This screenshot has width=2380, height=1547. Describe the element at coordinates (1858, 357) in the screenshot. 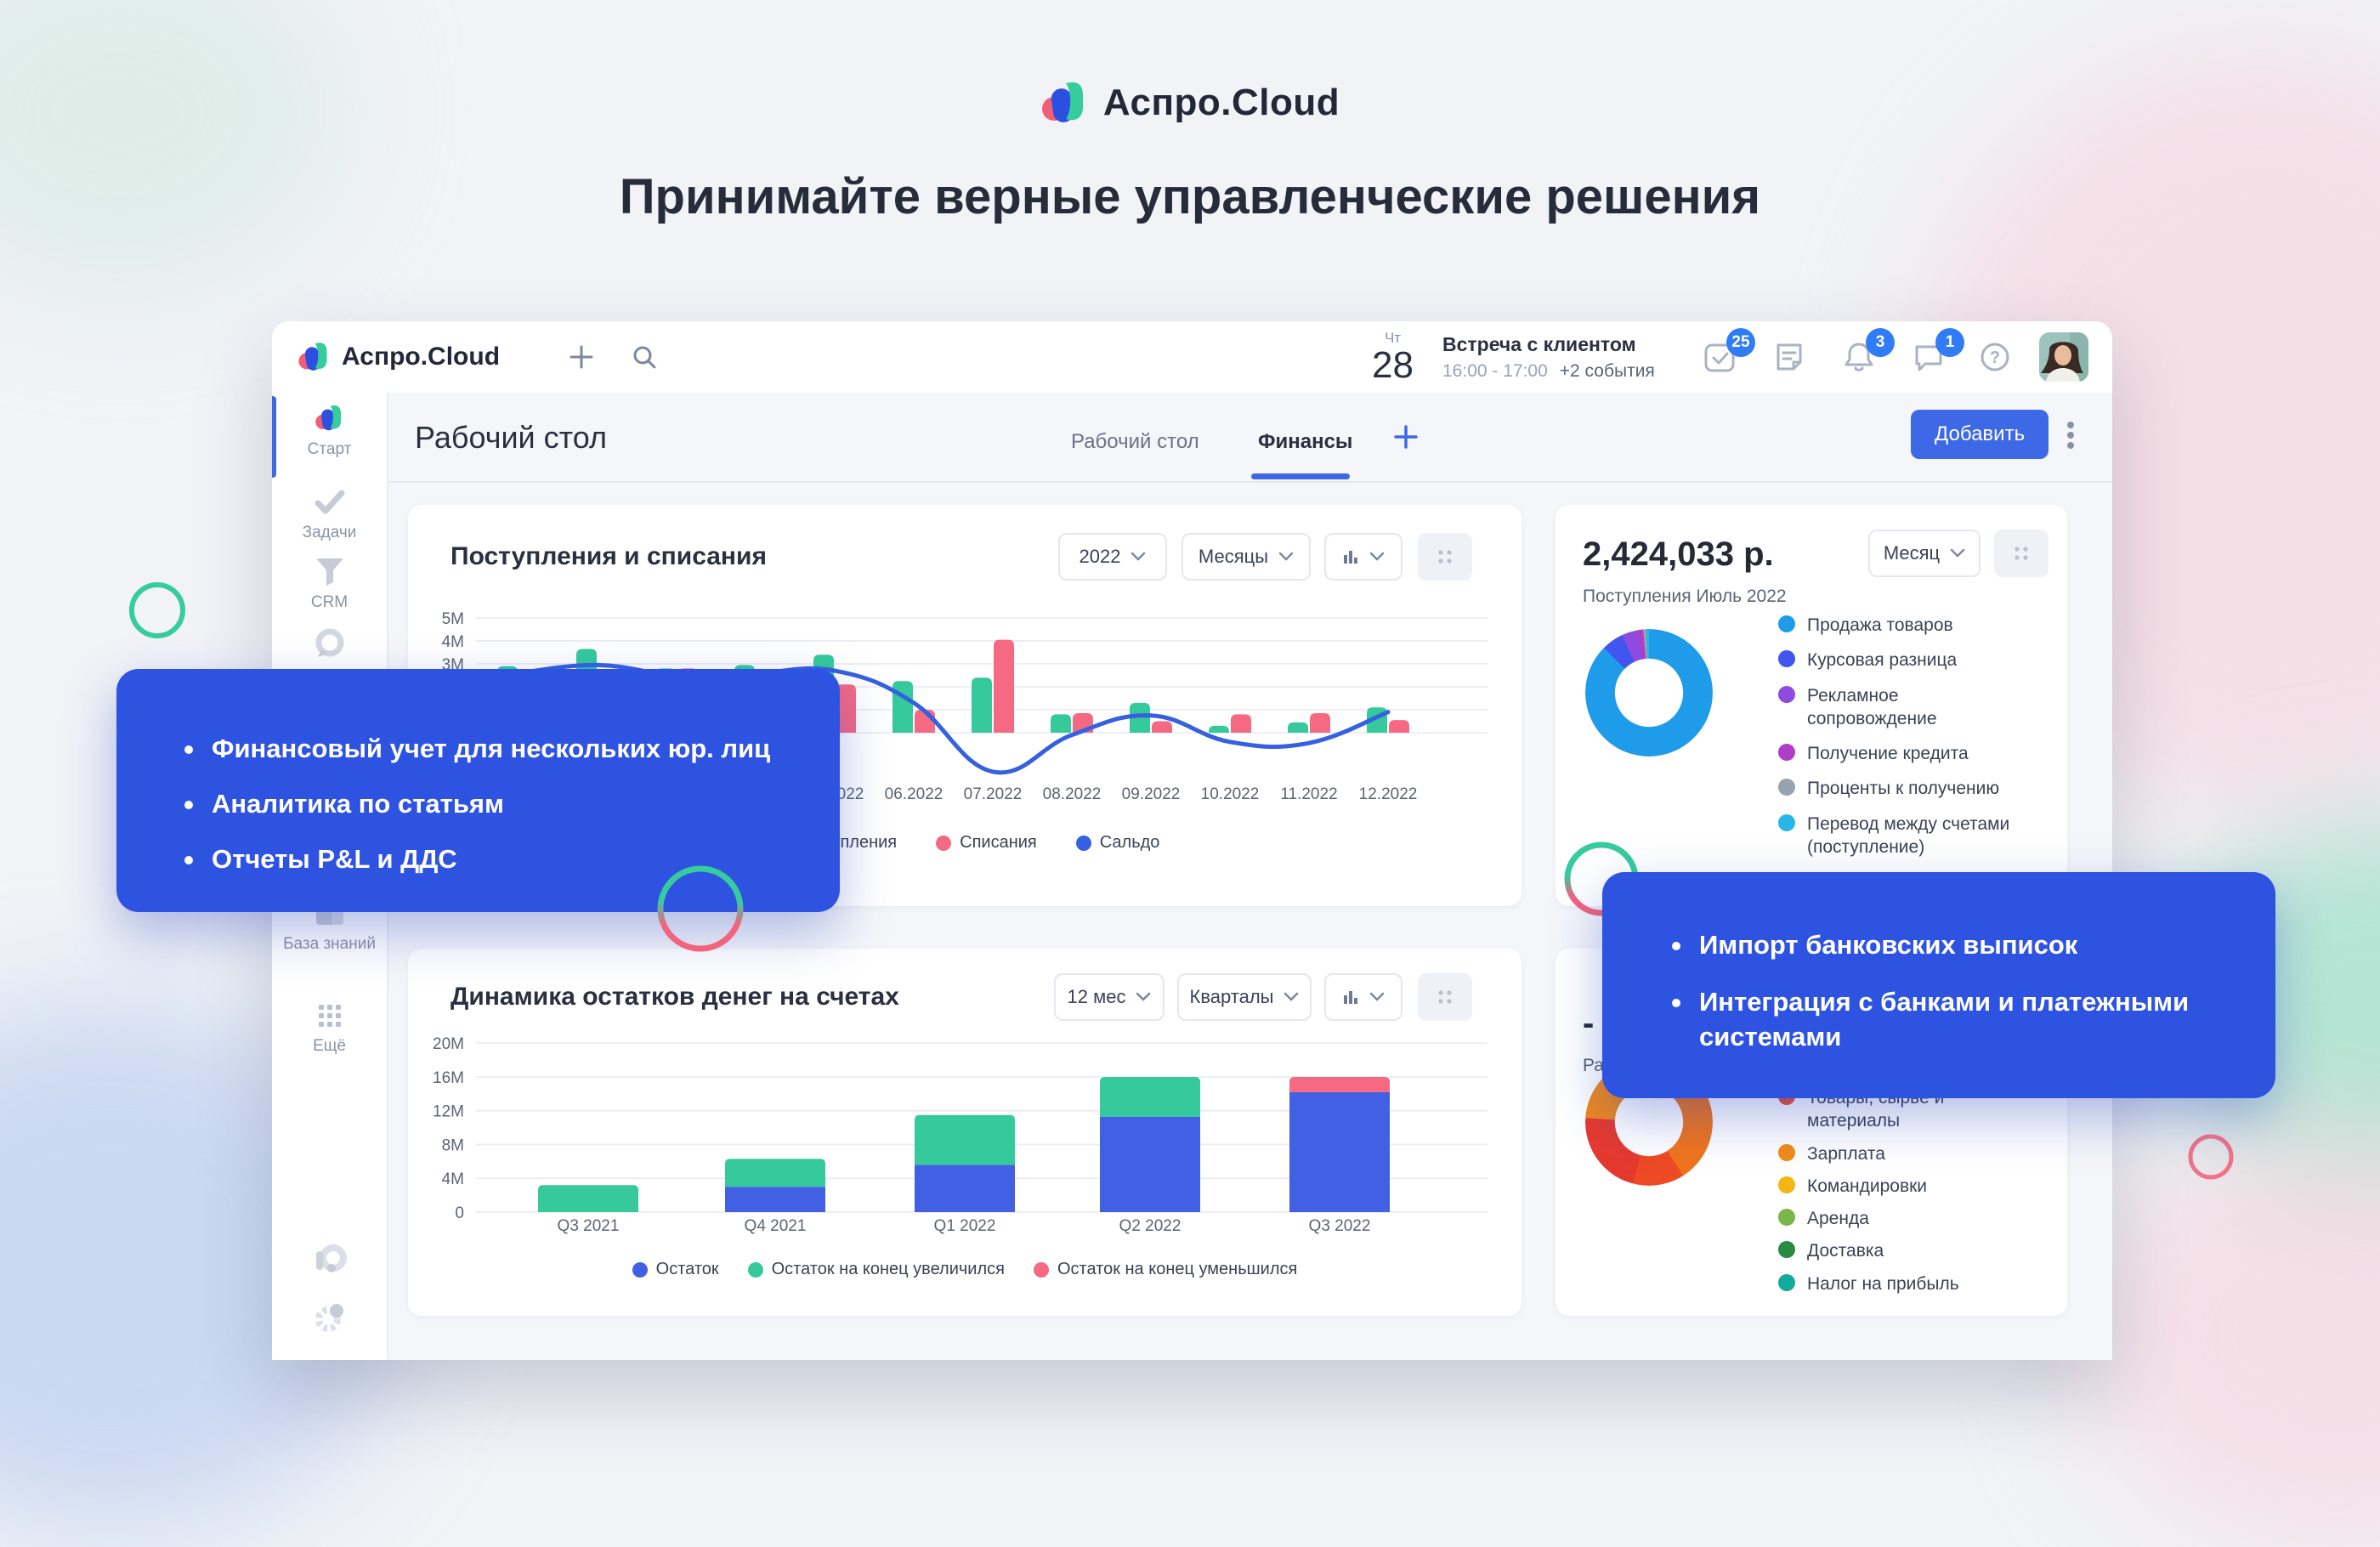

I see `bell-icon` at that location.